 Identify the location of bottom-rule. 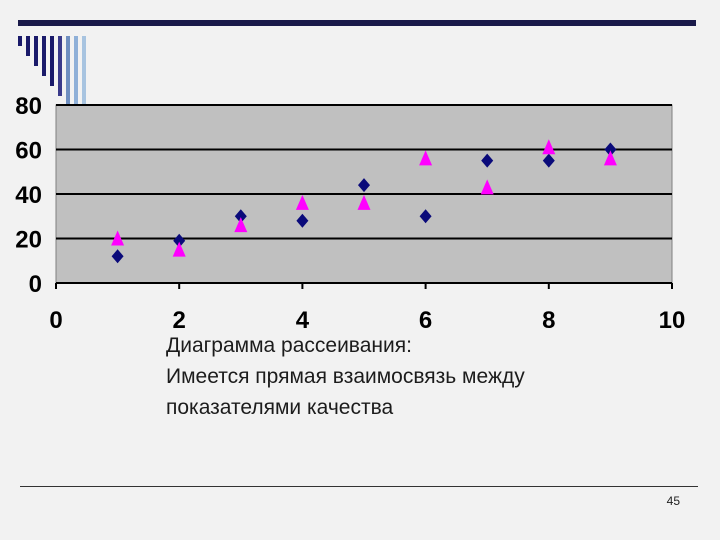
(359, 486).